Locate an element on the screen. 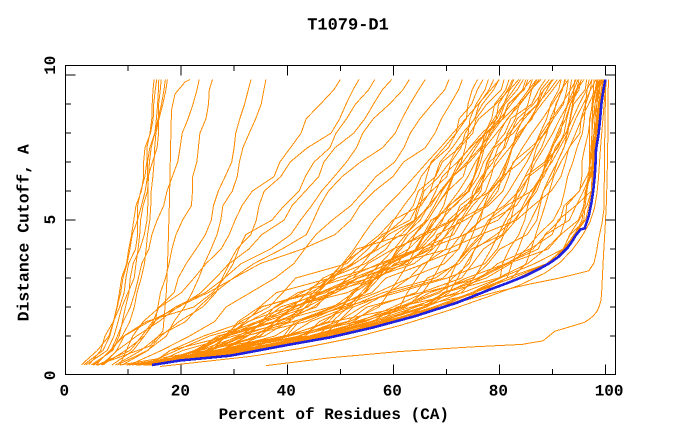 The width and height of the screenshot is (680, 440). svg-text: 10 is located at coordinates (51, 65).